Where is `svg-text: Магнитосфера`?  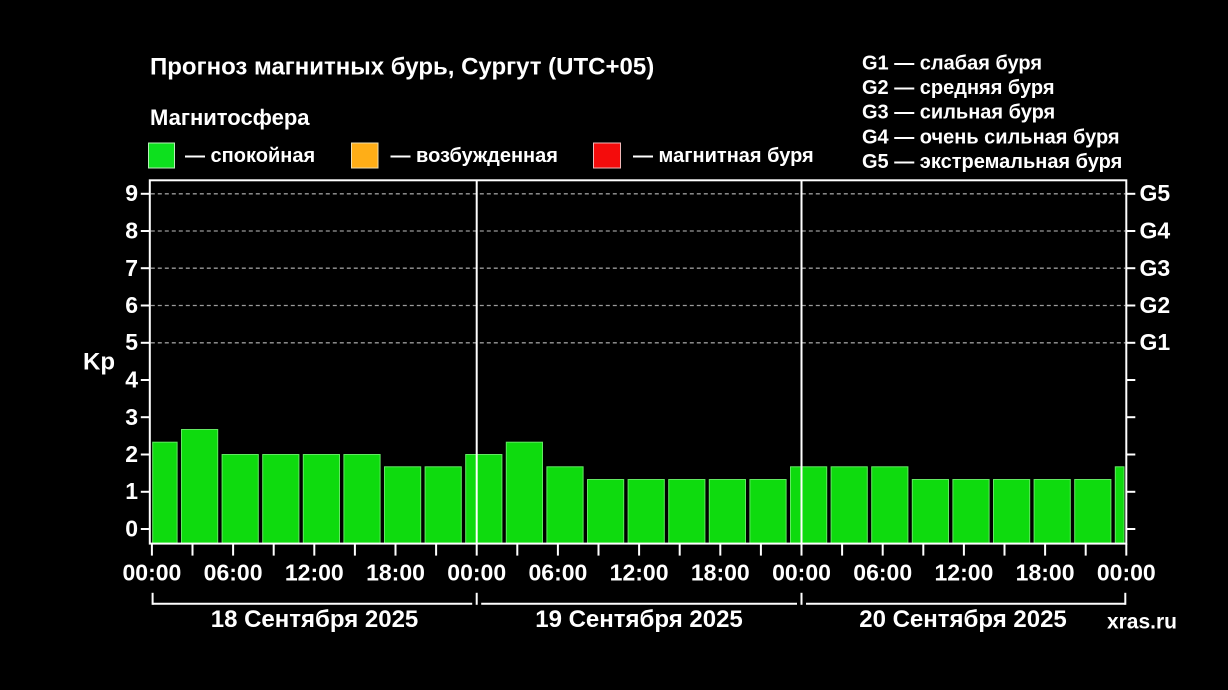 svg-text: Магнитосфера is located at coordinates (230, 117).